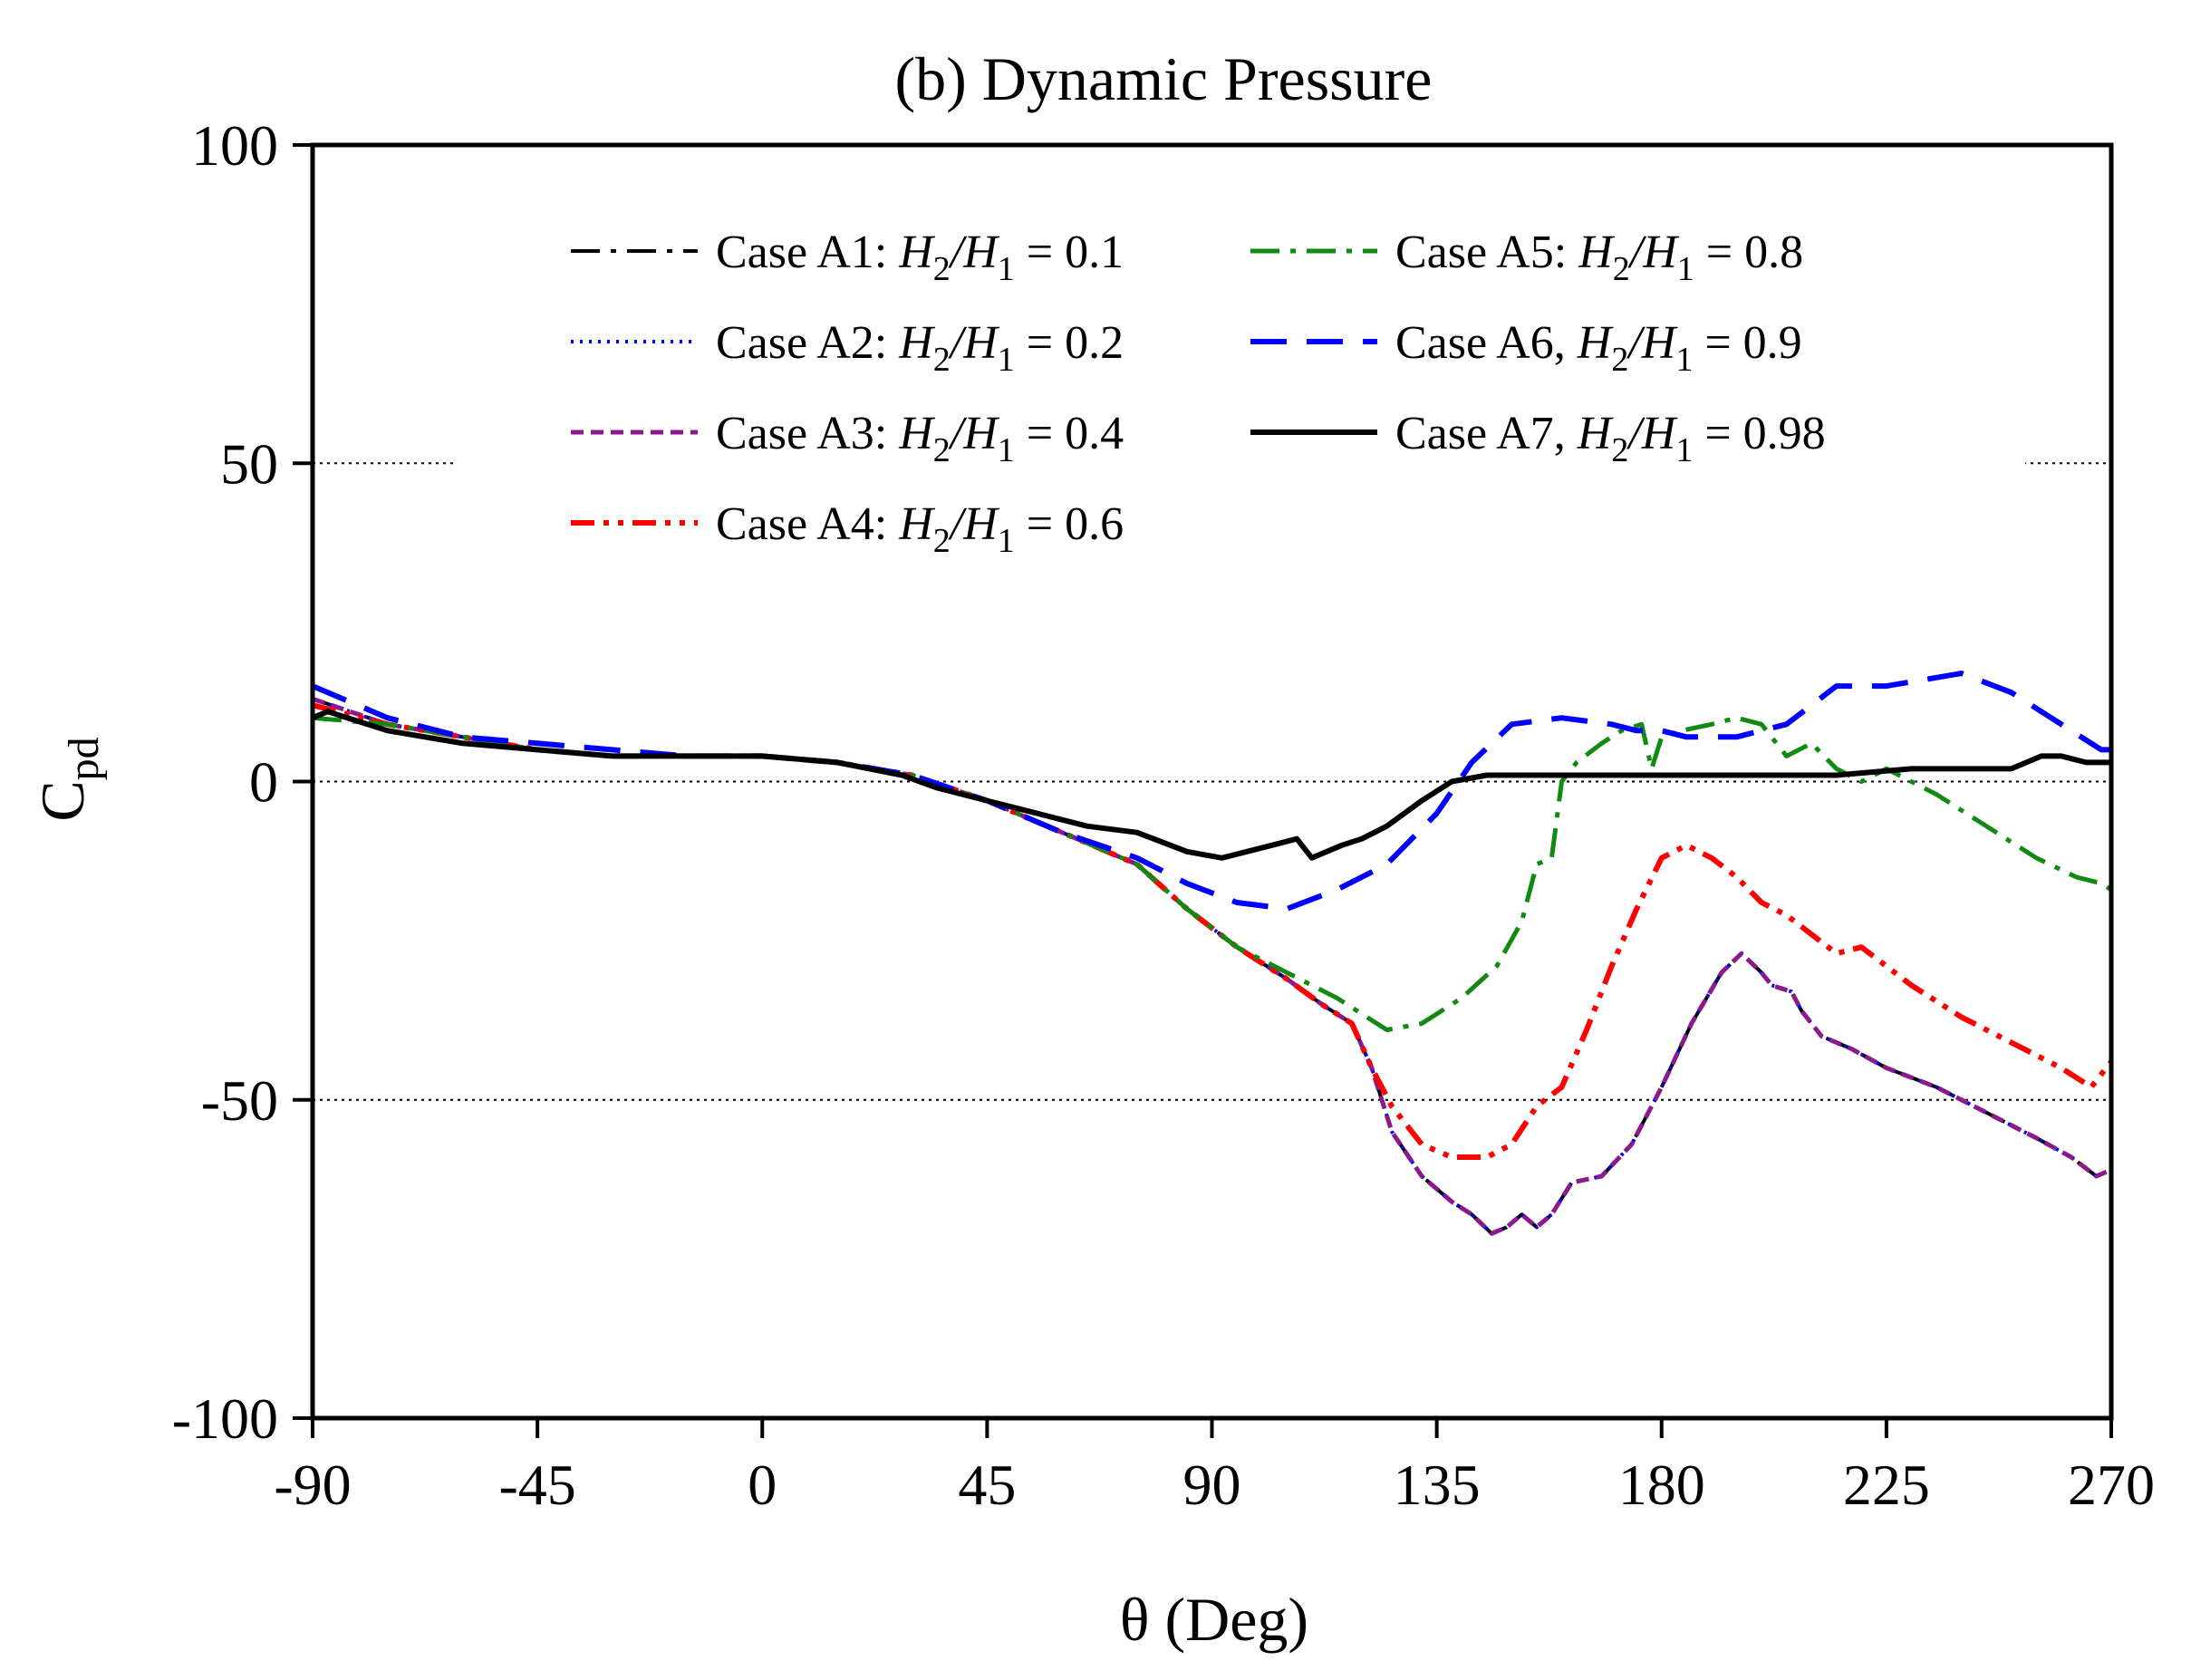  I want to click on legend-label-a4: Case A4: H2/H1 = 0.6, so click(920, 529).